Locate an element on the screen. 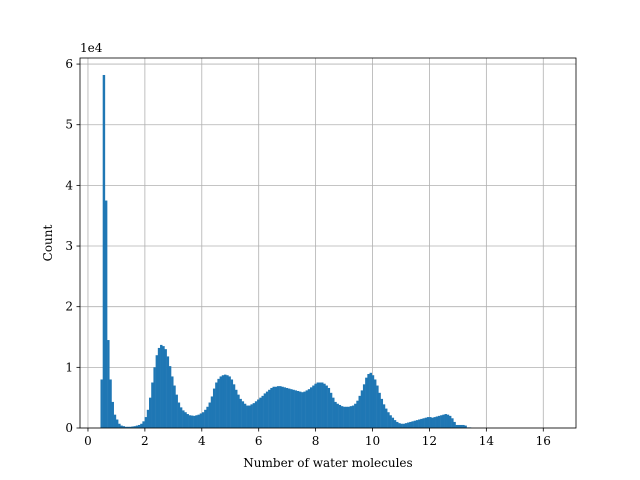  x-tick-label: 6 is located at coordinates (259, 441).